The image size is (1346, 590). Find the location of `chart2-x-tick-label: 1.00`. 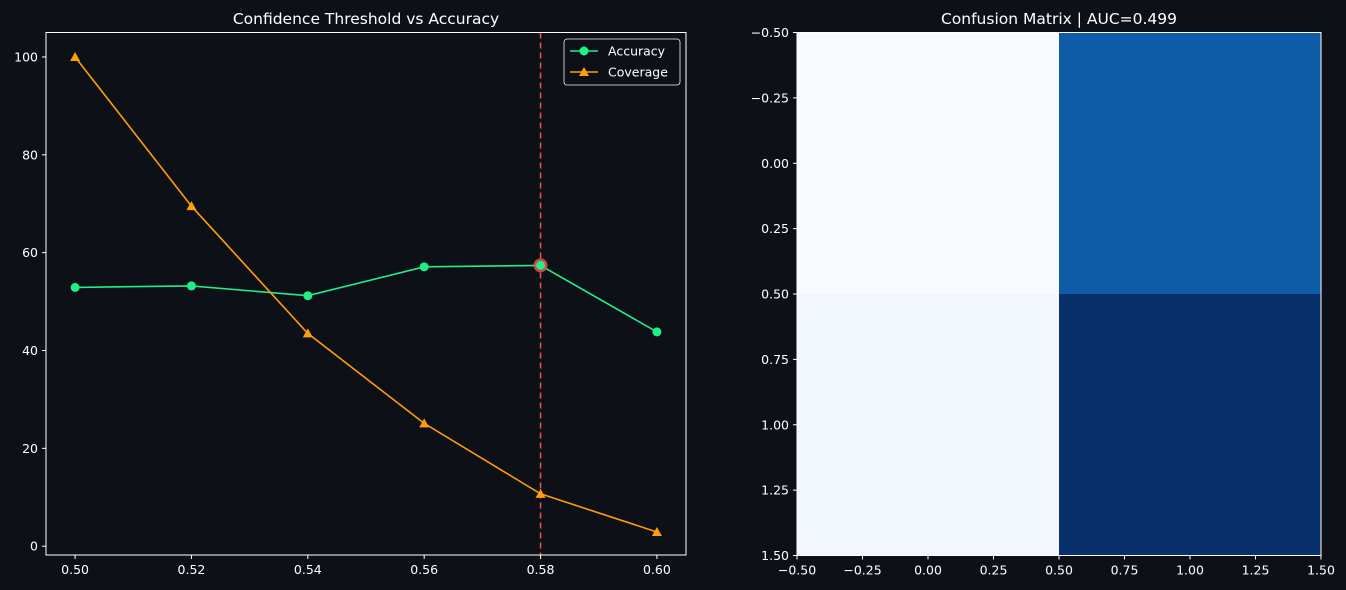

chart2-x-tick-label: 1.00 is located at coordinates (1190, 570).